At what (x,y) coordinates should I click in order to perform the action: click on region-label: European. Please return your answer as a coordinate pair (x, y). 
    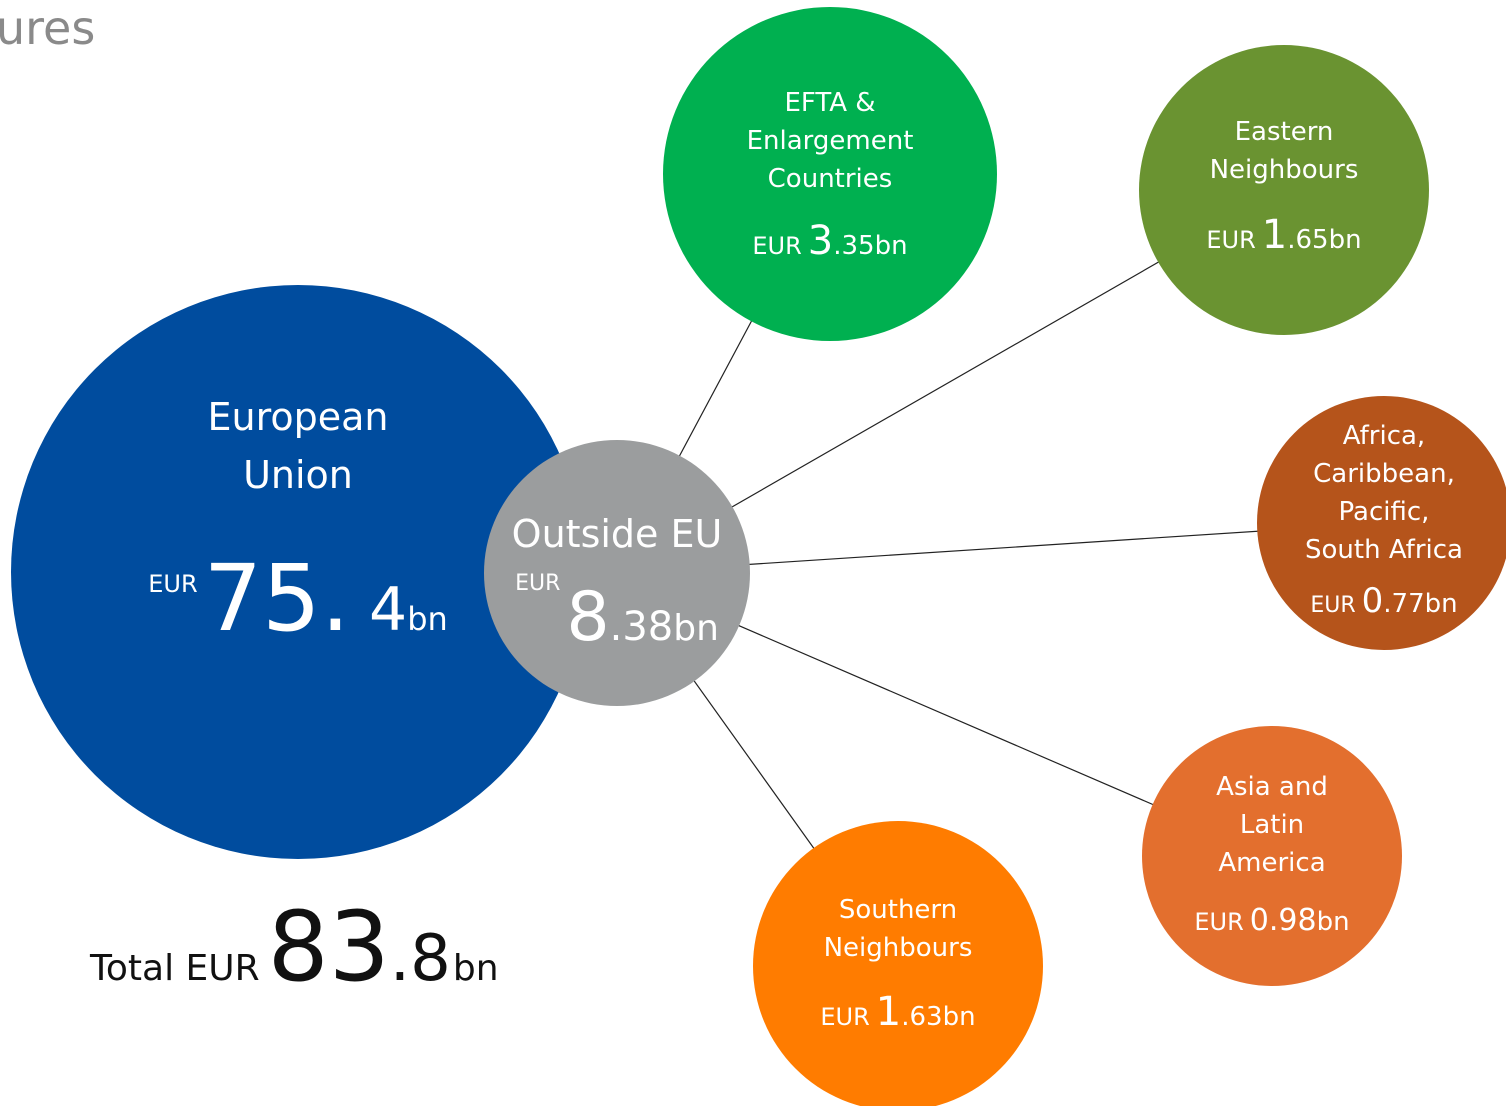
    Looking at the image, I should click on (297, 417).